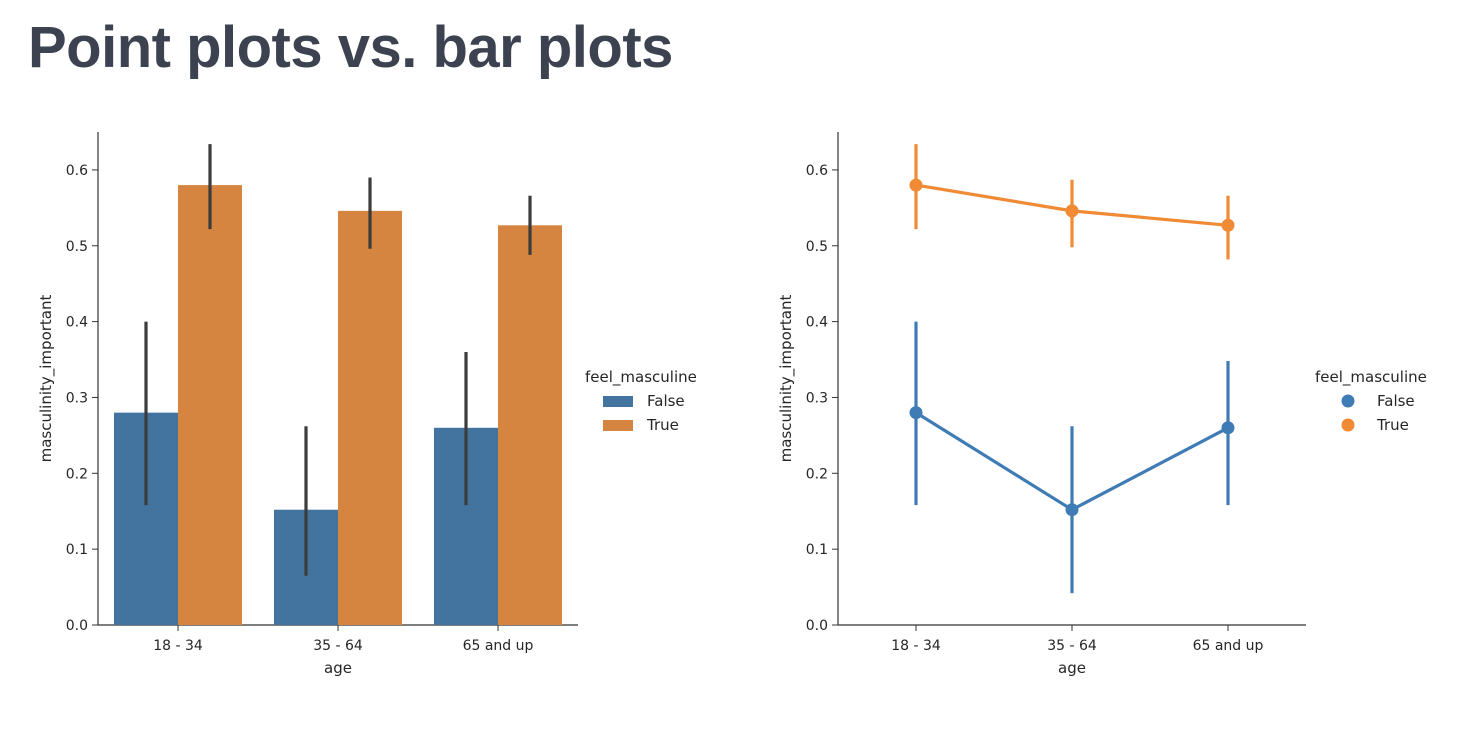 The width and height of the screenshot is (1480, 740). What do you see at coordinates (618, 425) in the screenshot?
I see `legend-swatch-true` at bounding box center [618, 425].